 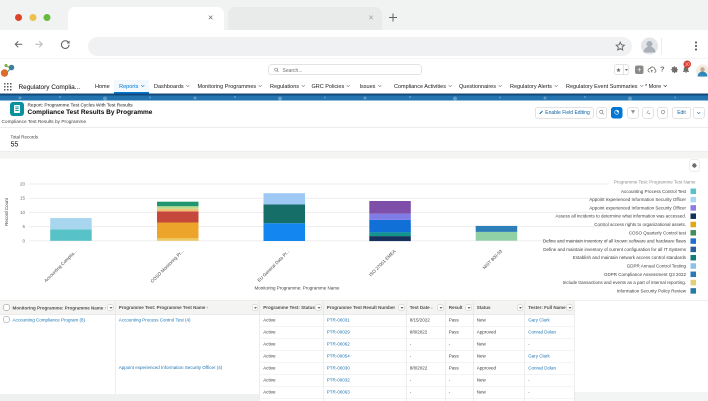 I want to click on svg-text: GDPR Annual Control Testing, so click(x=657, y=266).